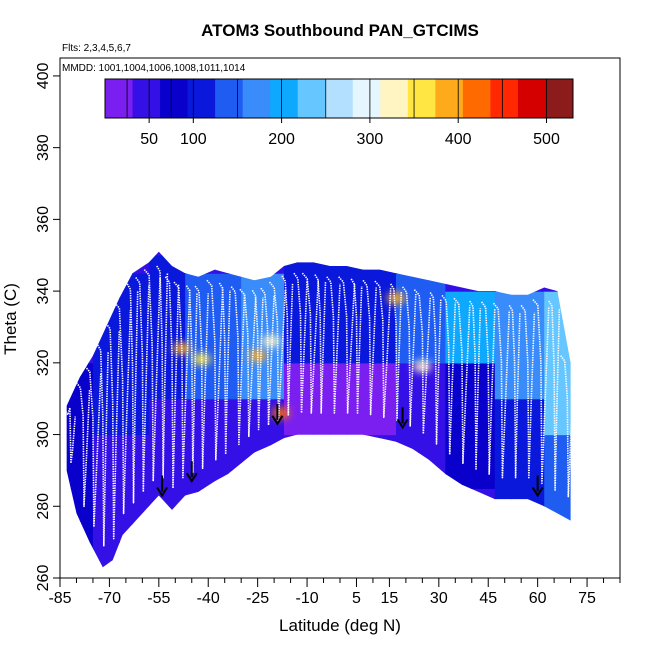 The height and width of the screenshot is (650, 650). What do you see at coordinates (43, 147) in the screenshot?
I see `y-tick-label: 380` at bounding box center [43, 147].